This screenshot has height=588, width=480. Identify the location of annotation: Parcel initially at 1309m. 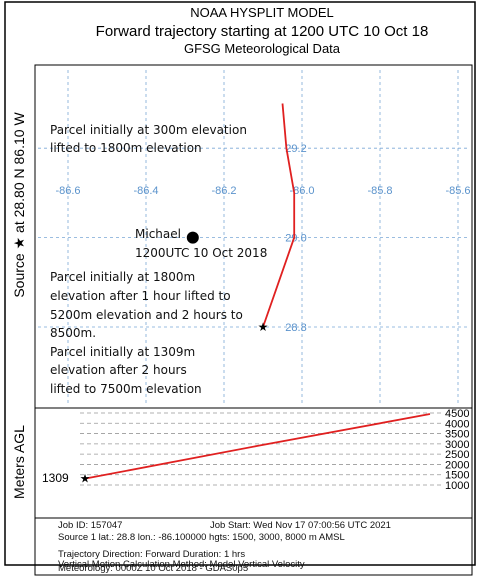
(122, 352).